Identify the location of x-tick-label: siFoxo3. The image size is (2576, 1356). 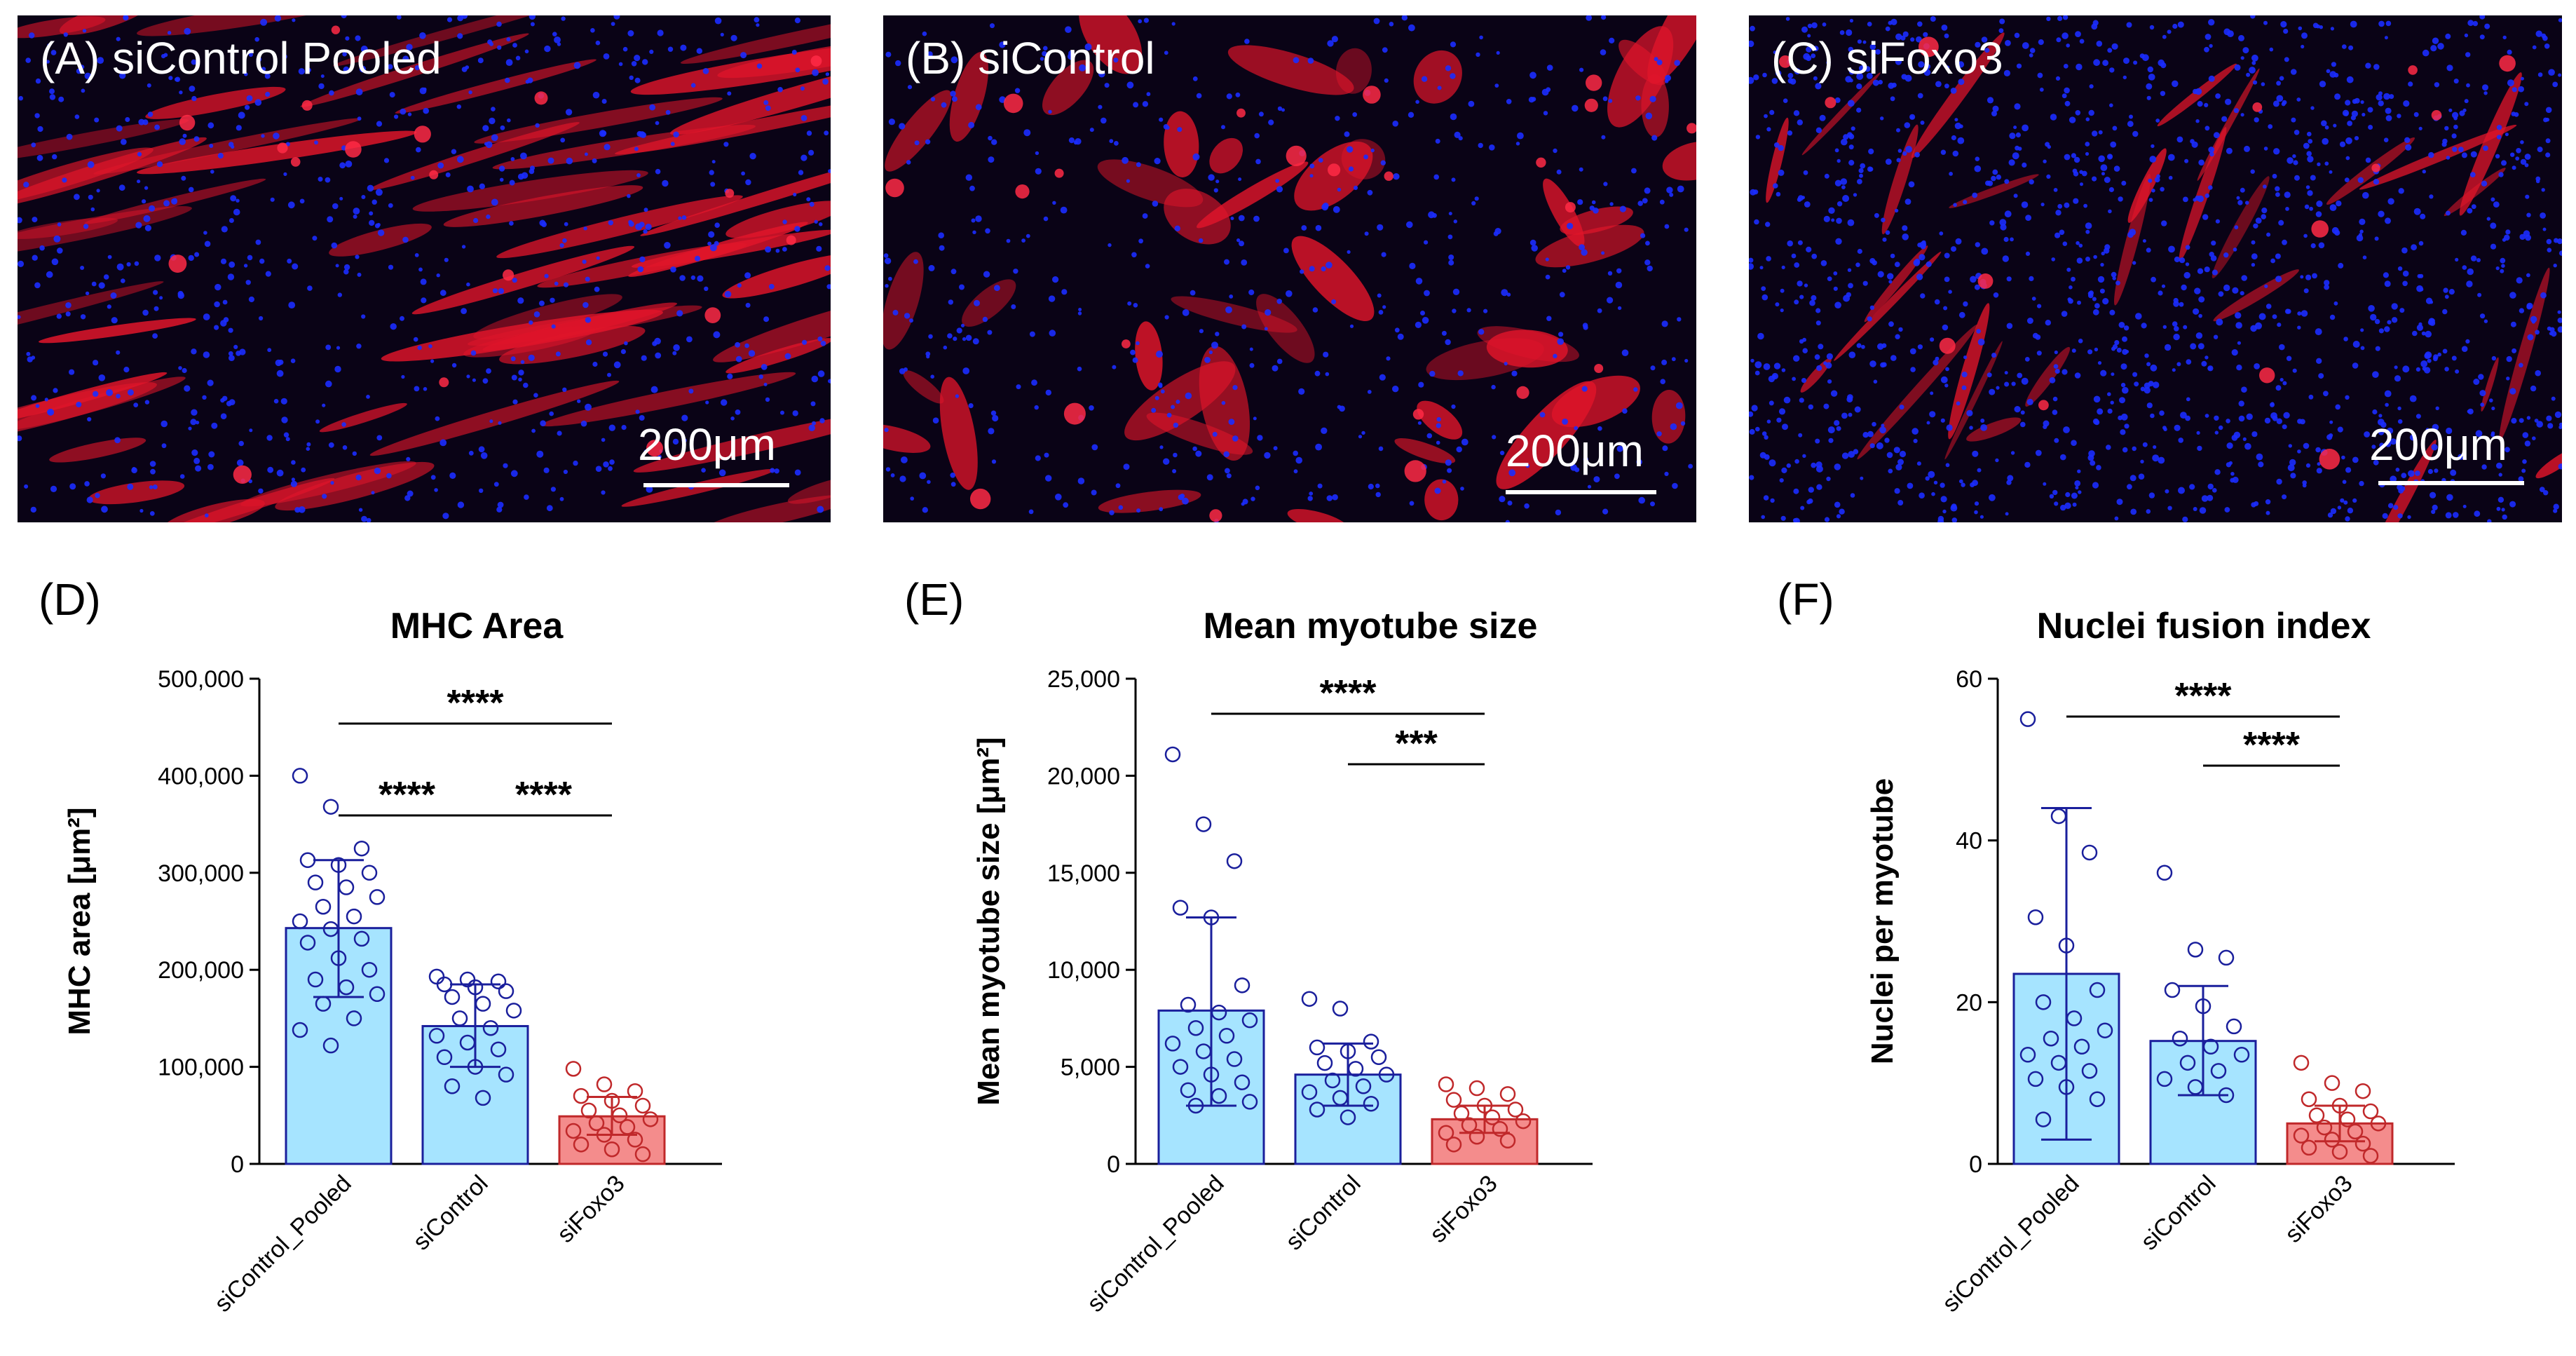
(591, 1209).